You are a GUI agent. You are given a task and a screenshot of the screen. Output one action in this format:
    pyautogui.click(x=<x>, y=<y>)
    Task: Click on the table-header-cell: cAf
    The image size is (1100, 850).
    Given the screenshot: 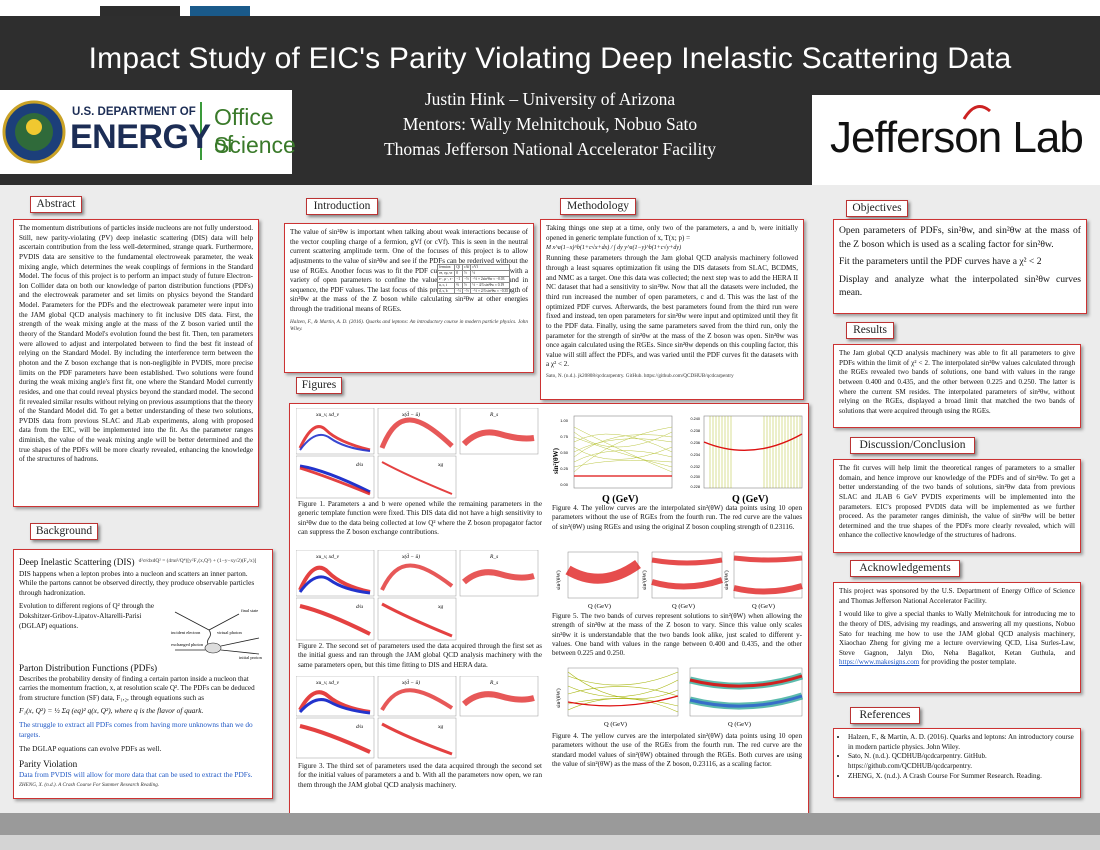 What is the action you would take?
    pyautogui.click(x=466, y=267)
    